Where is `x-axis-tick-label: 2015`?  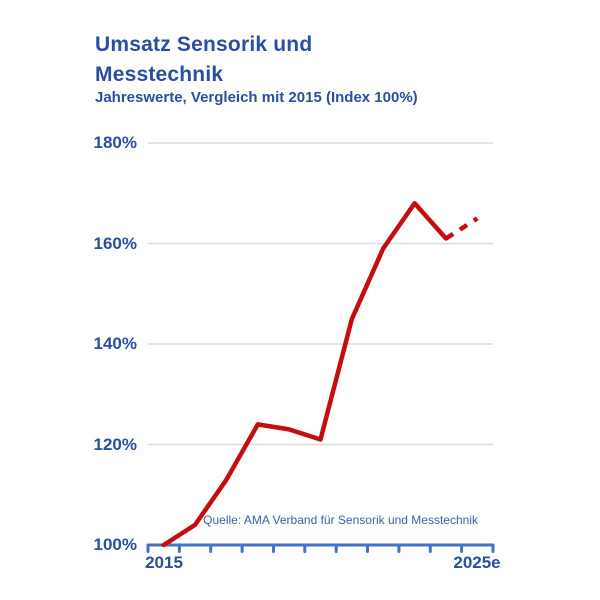
x-axis-tick-label: 2015 is located at coordinates (164, 562).